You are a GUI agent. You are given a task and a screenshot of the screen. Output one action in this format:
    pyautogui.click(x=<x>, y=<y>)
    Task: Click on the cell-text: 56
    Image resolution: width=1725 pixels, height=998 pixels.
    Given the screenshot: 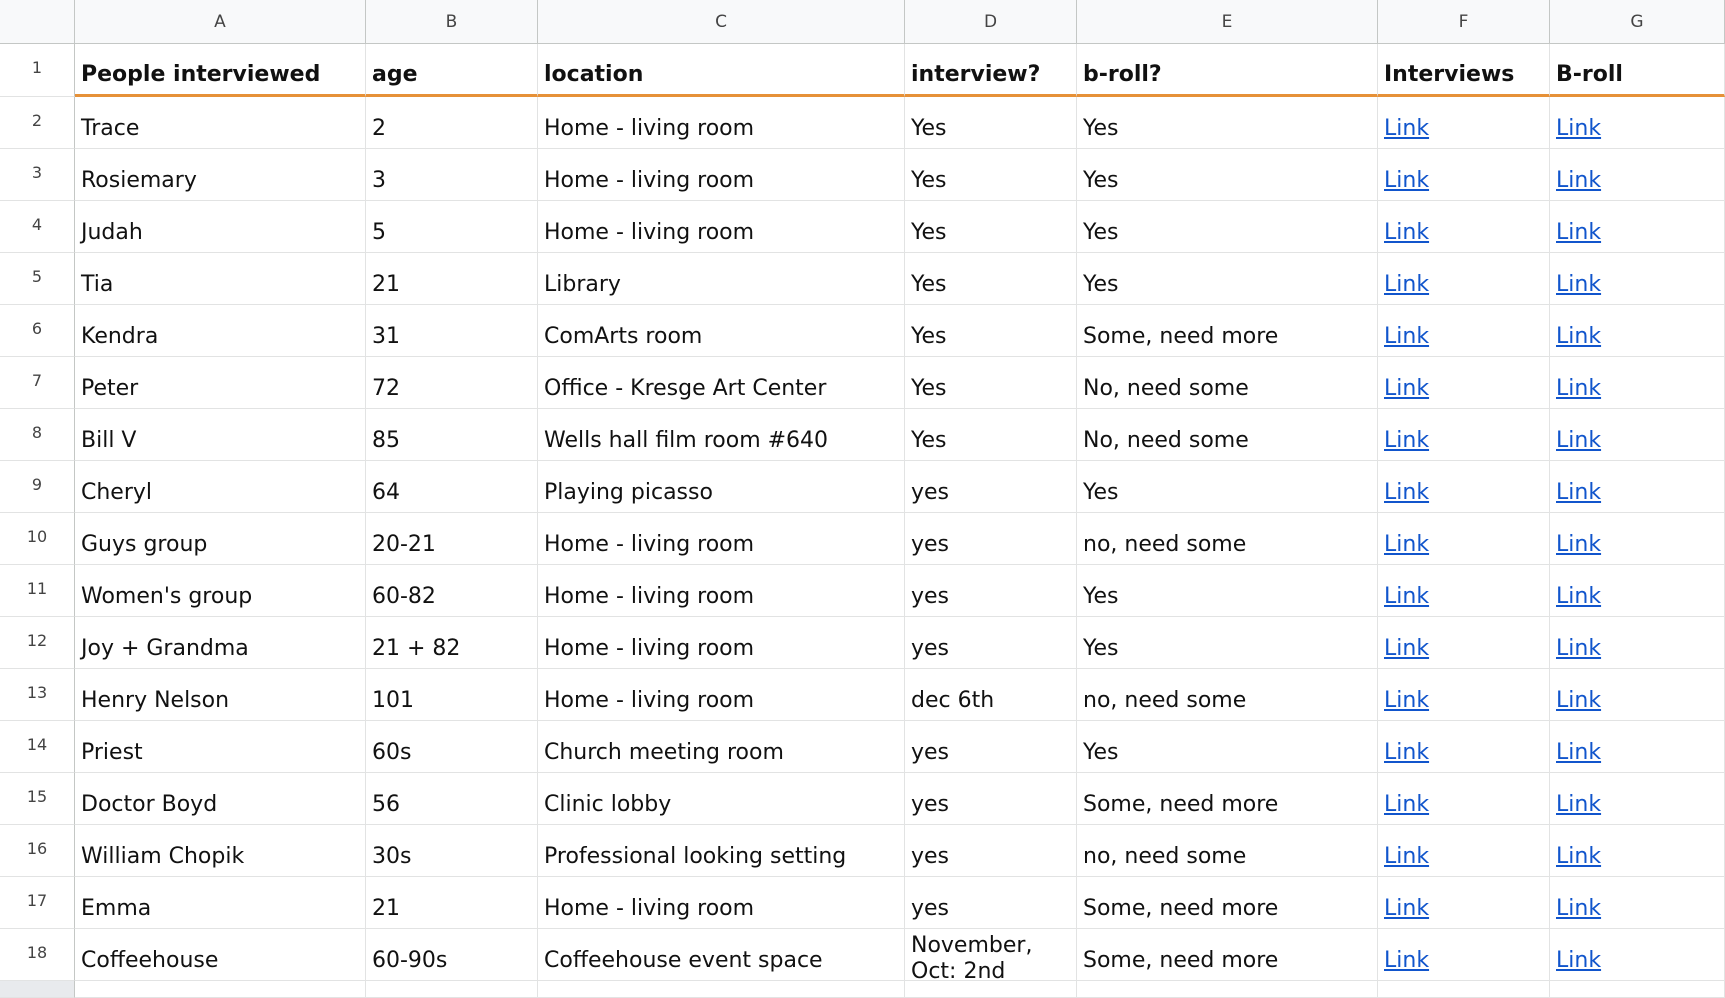 What is the action you would take?
    pyautogui.click(x=452, y=799)
    